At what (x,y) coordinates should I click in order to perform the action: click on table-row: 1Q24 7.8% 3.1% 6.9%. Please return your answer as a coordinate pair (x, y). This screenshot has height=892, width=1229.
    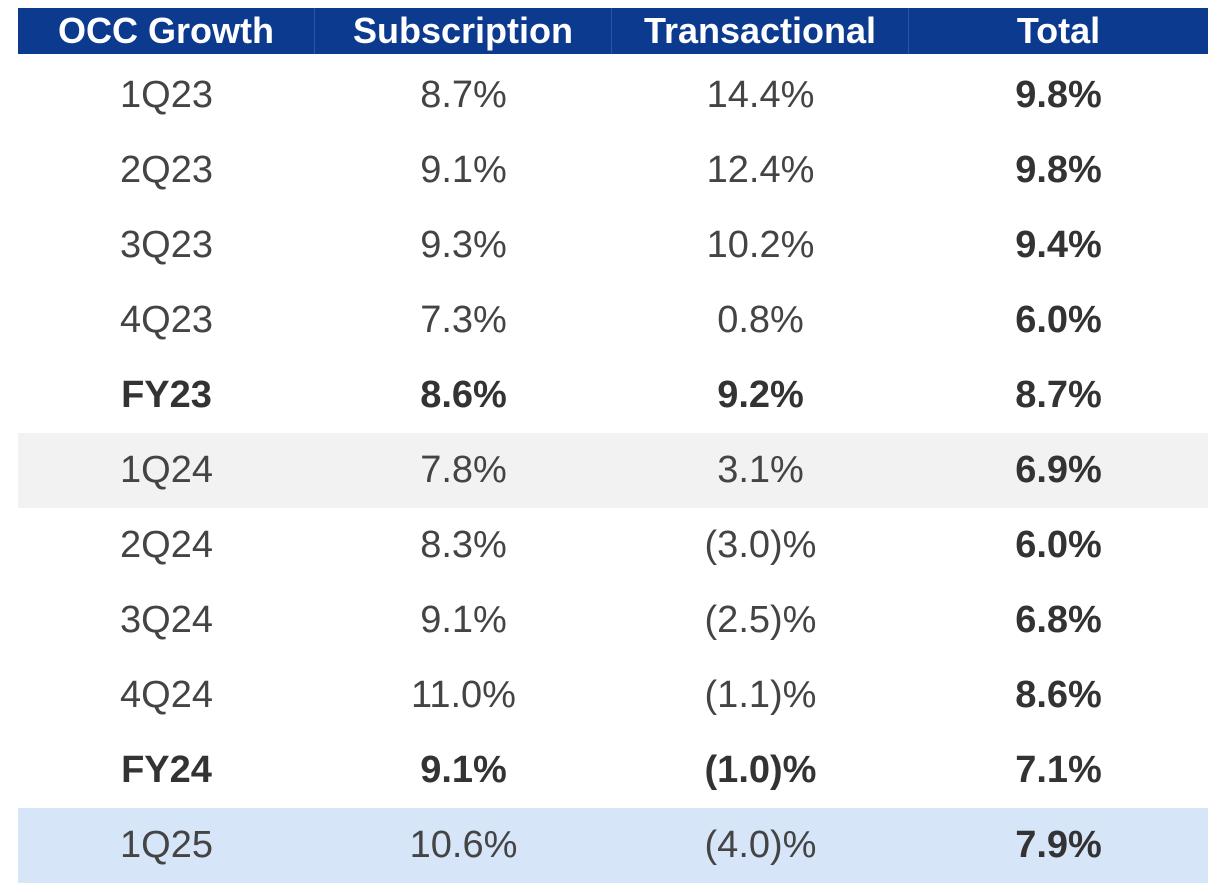
    Looking at the image, I should click on (613, 470).